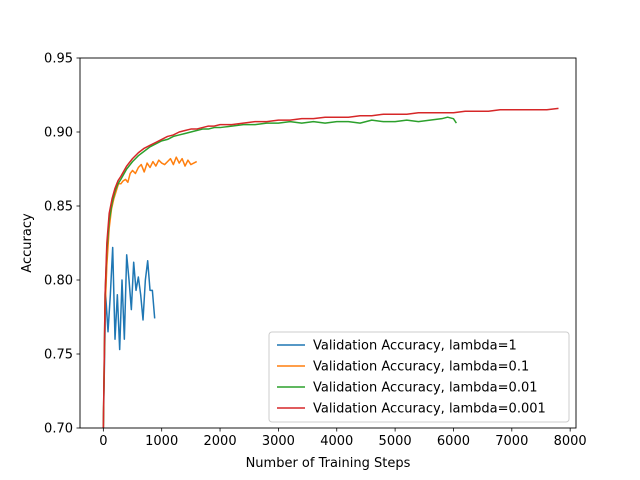 The image size is (640, 480). I want to click on y-tick-label: 0.75, so click(58, 355).